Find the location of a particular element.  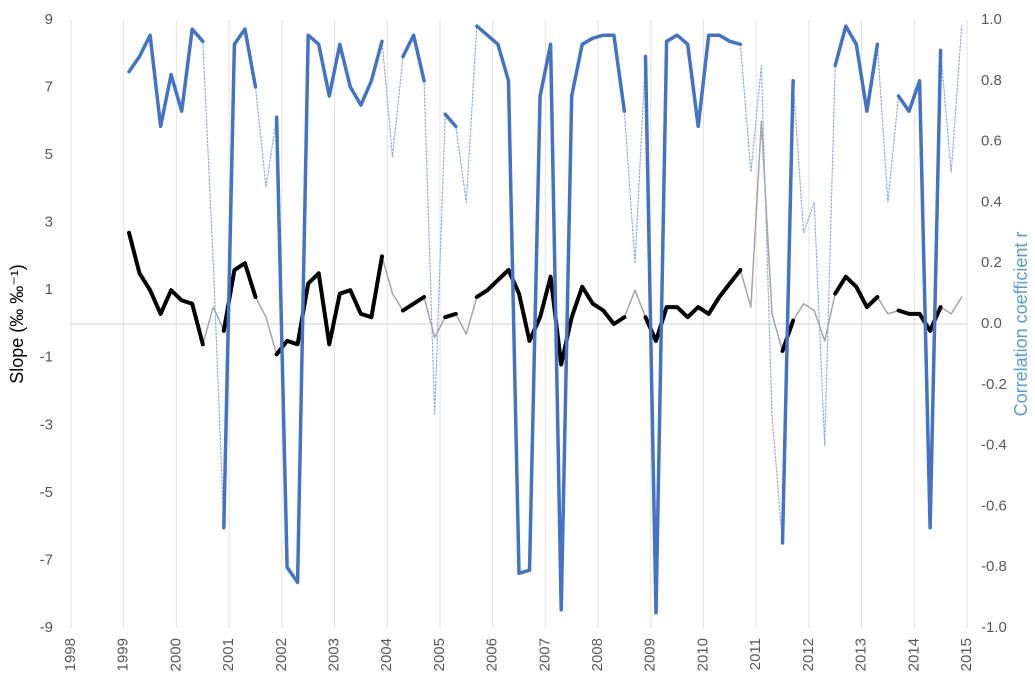

x-tick-label: 2000 is located at coordinates (175, 654).